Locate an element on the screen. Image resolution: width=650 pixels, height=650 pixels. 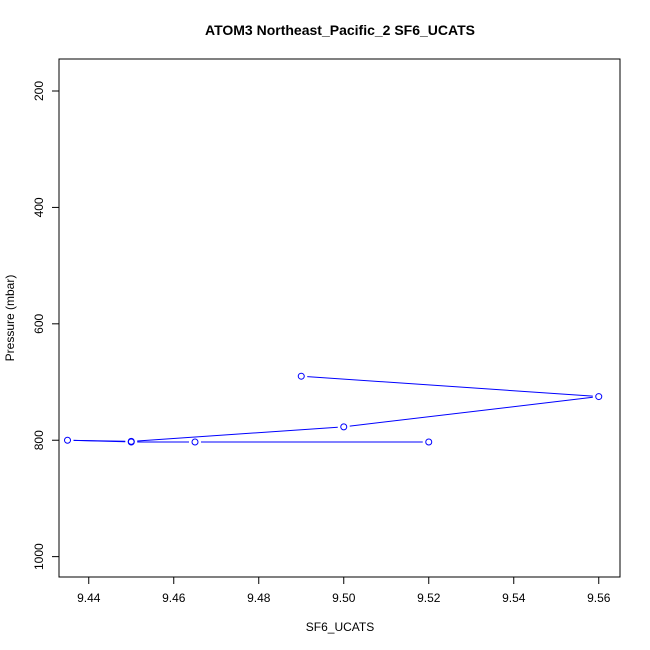
y-tick-label: 200 is located at coordinates (39, 91).